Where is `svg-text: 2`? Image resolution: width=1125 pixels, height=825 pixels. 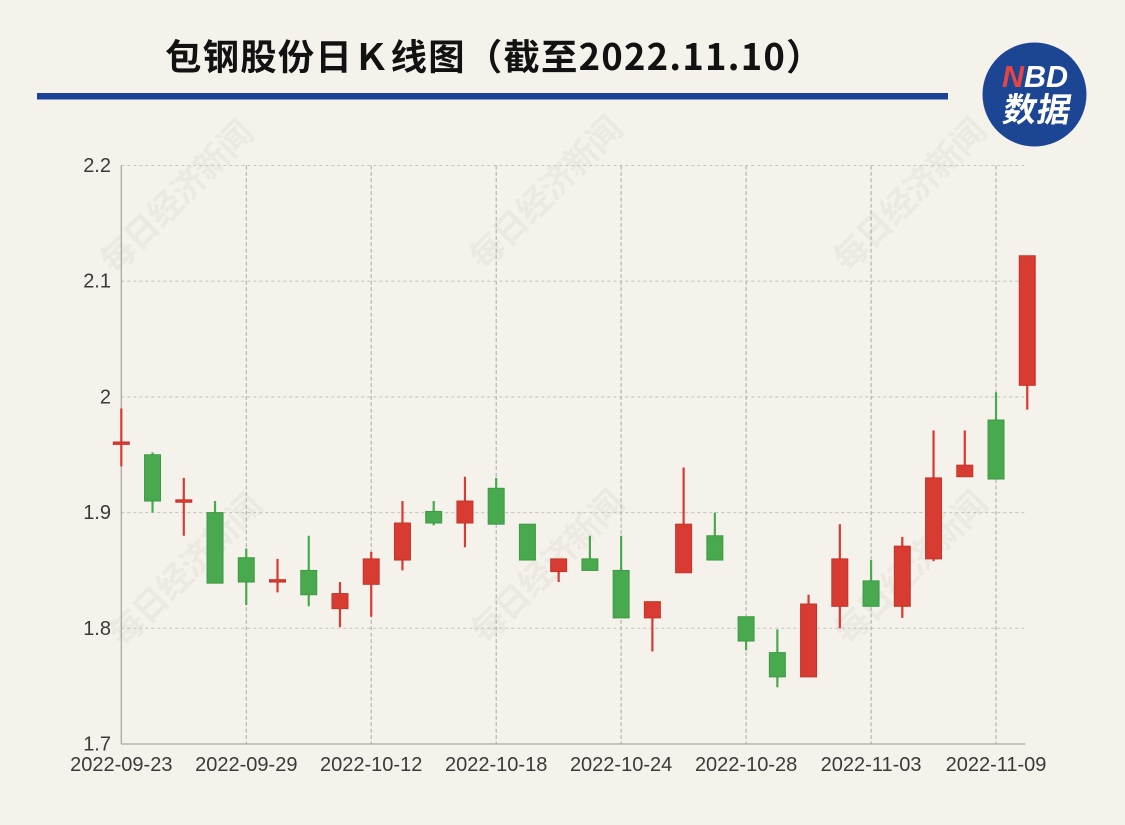
svg-text: 2 is located at coordinates (105, 397).